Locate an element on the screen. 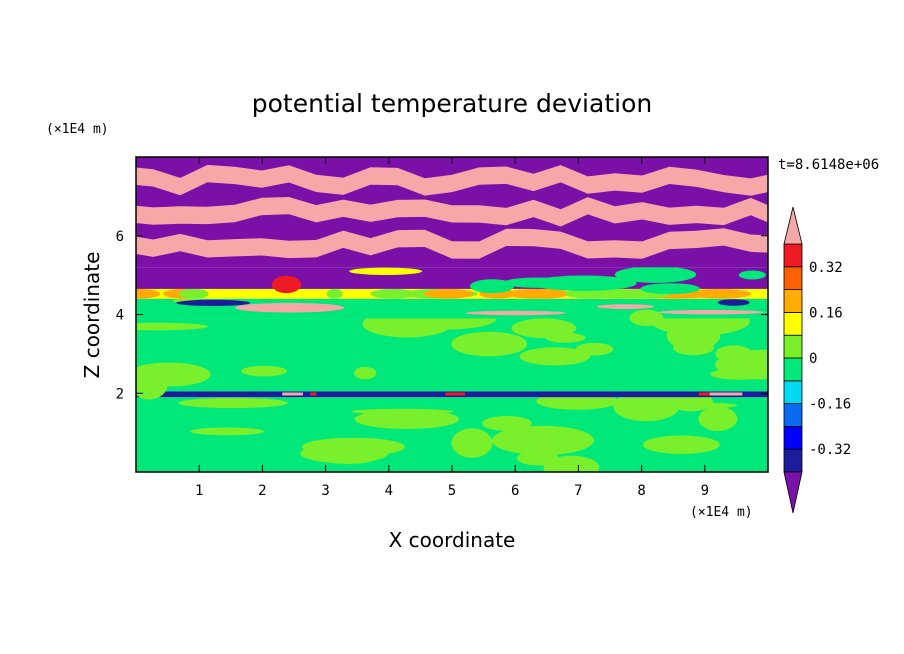 This screenshot has width=904, height=654. chart-title: potential temperature deviation is located at coordinates (452, 103).